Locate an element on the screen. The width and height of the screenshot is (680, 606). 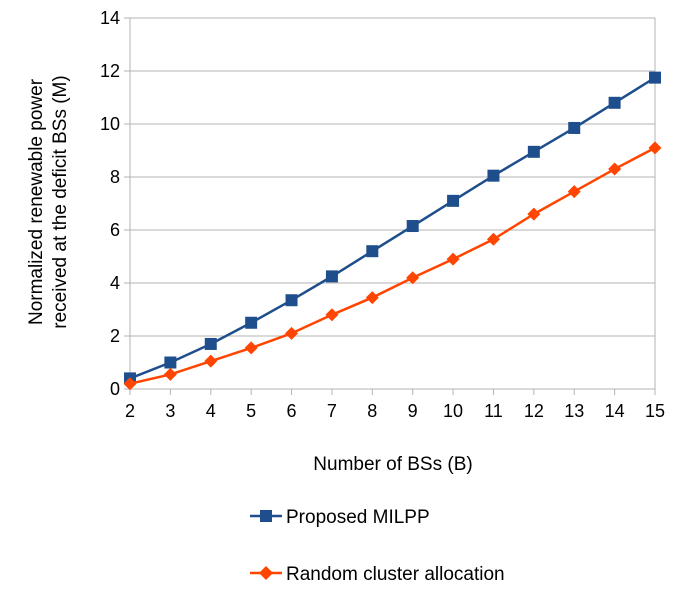
y-tick-label-2: 2 is located at coordinates (115, 336).